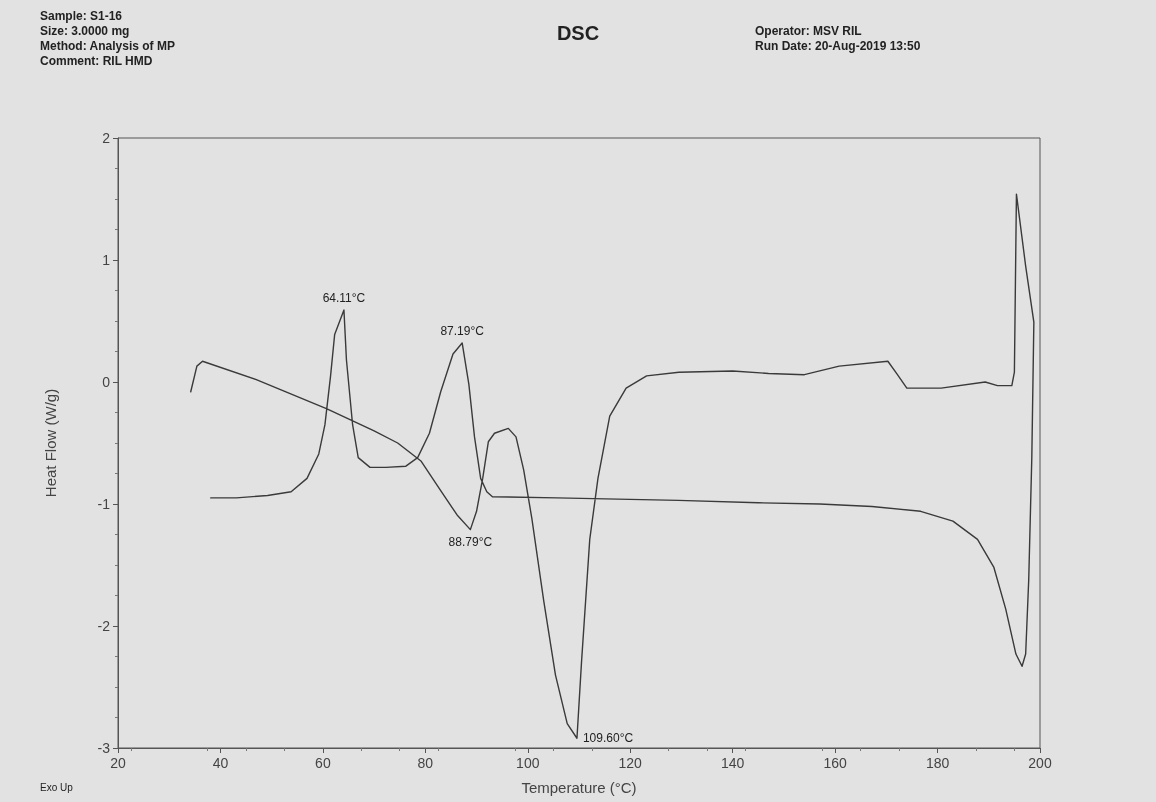  I want to click on annotation: 88.79°C, so click(470, 541).